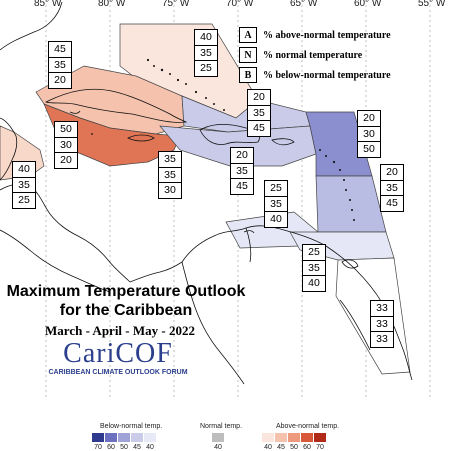 The height and width of the screenshot is (451, 450). What do you see at coordinates (60, 50) in the screenshot?
I see `prob-above: 45` at bounding box center [60, 50].